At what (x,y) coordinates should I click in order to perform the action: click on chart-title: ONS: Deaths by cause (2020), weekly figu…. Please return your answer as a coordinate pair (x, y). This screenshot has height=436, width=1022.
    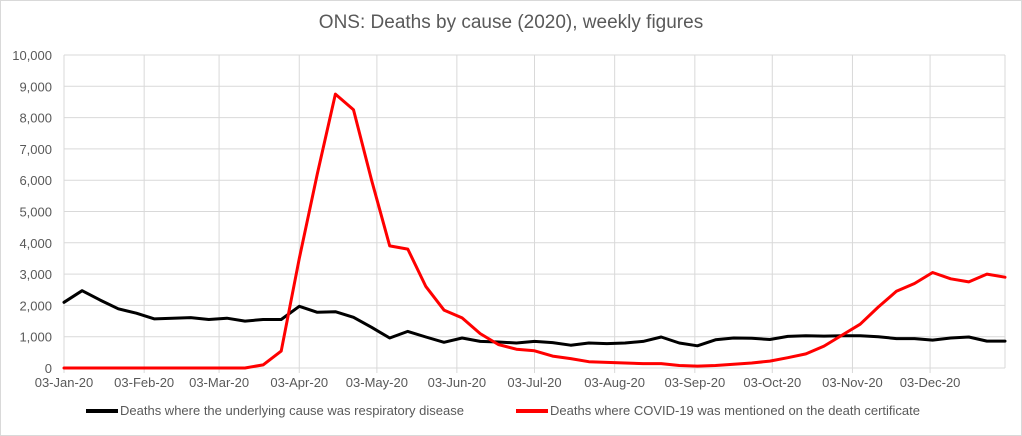
    Looking at the image, I should click on (511, 22).